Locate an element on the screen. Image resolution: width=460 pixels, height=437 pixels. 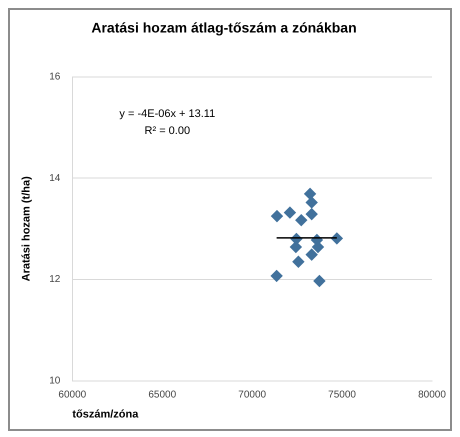
chart-title: Aratási hozam átlag-tőszám a zónákban is located at coordinates (224, 27).